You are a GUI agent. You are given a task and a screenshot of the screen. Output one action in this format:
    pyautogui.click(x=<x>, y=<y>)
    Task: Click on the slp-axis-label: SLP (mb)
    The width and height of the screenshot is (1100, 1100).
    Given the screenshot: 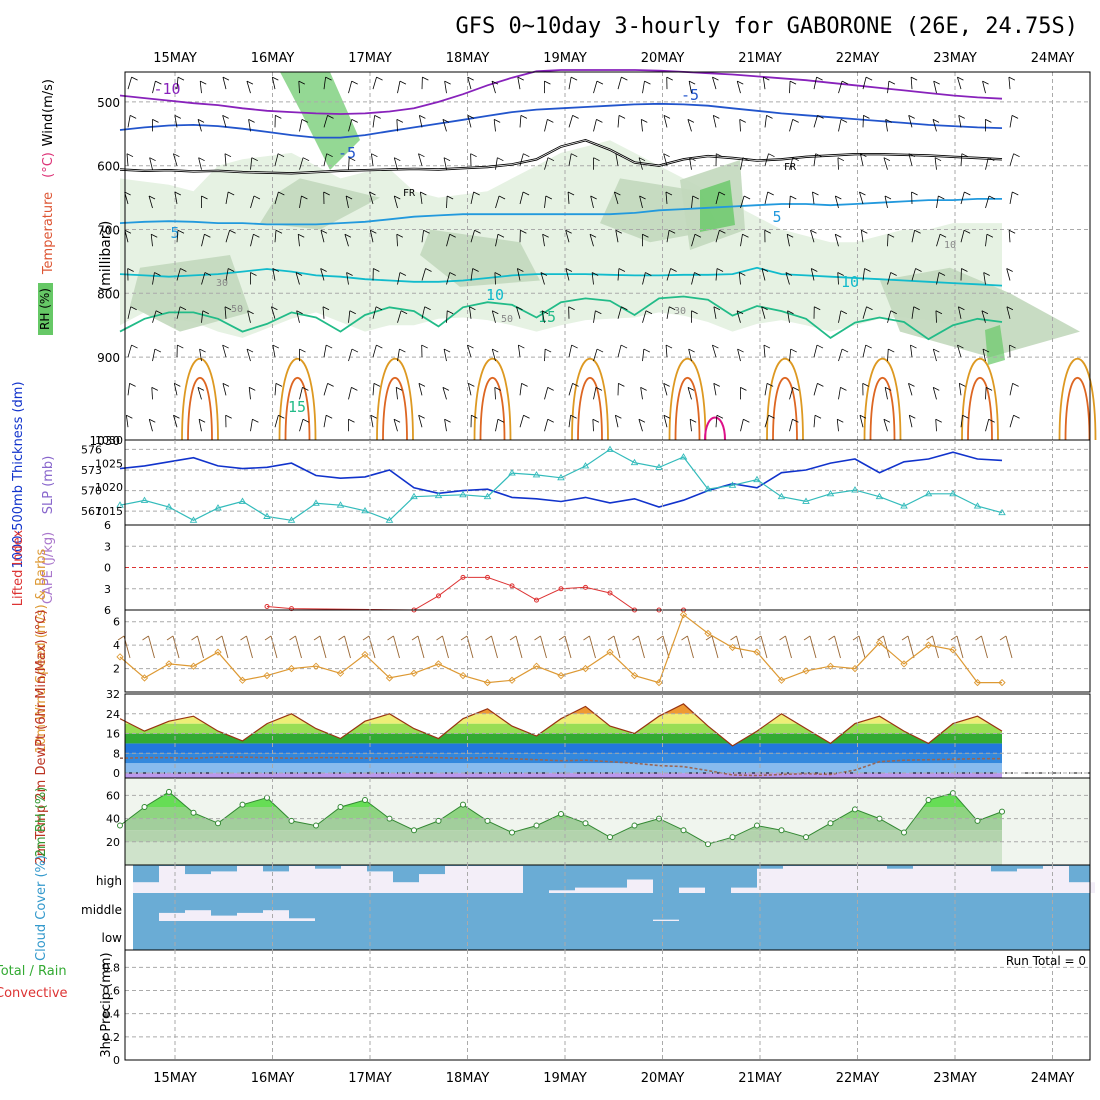 What is the action you would take?
    pyautogui.click(x=48, y=485)
    